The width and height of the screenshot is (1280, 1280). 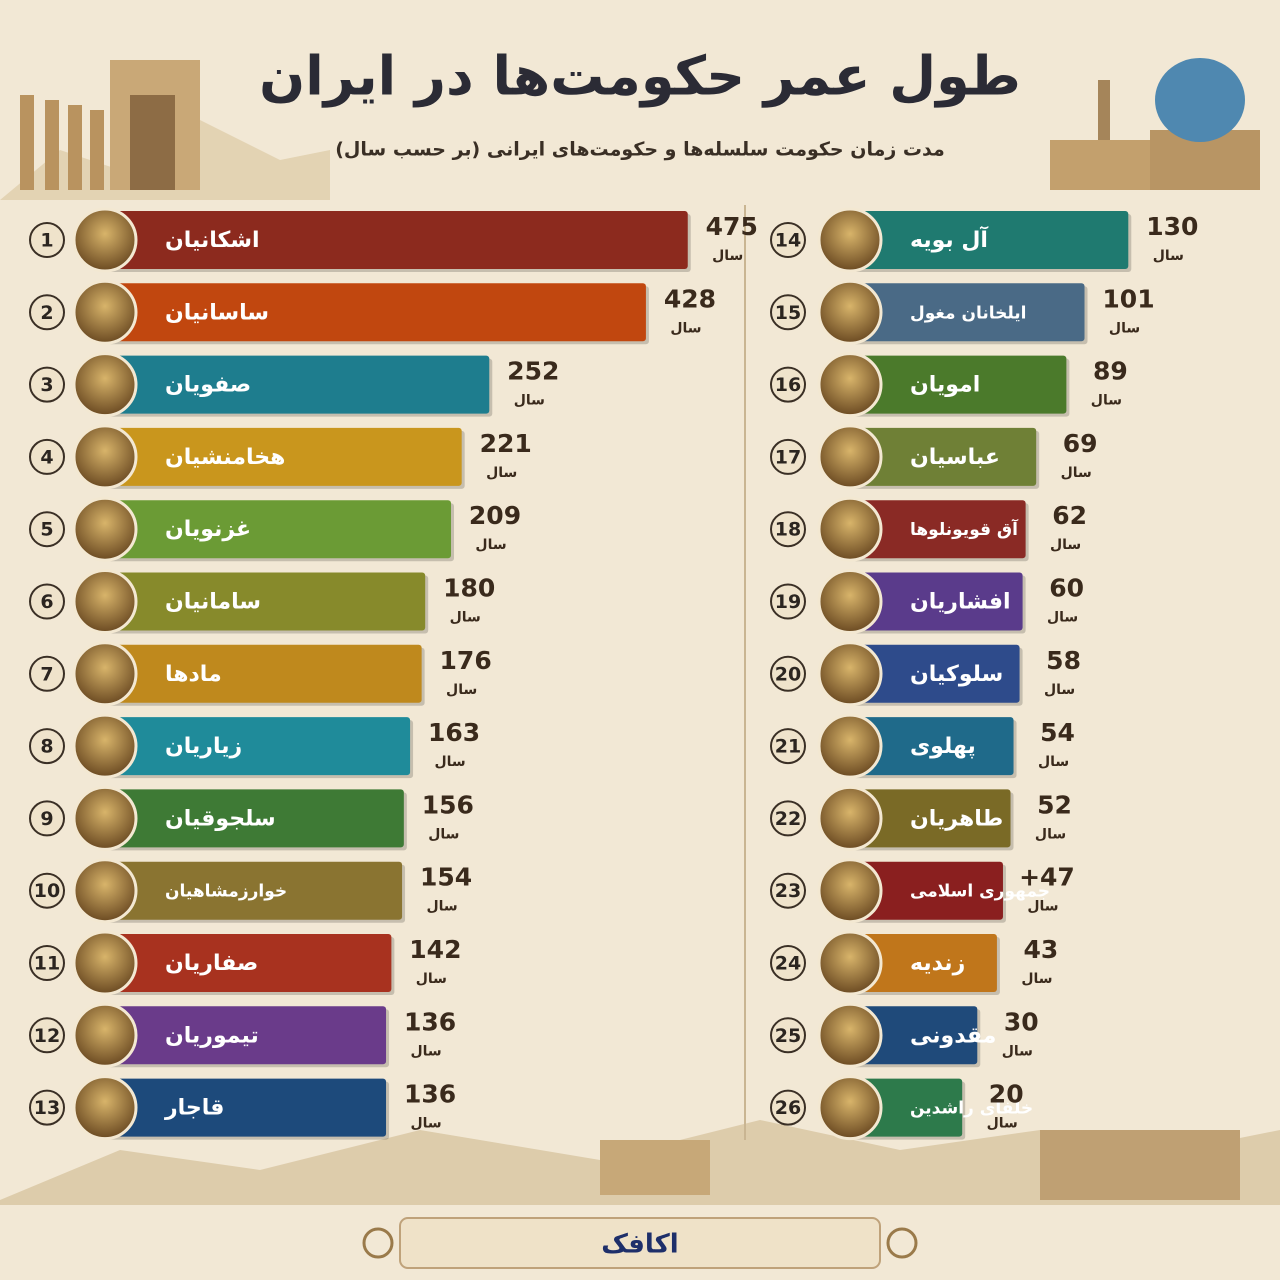 I want to click on rank: 13, so click(x=47, y=1108).